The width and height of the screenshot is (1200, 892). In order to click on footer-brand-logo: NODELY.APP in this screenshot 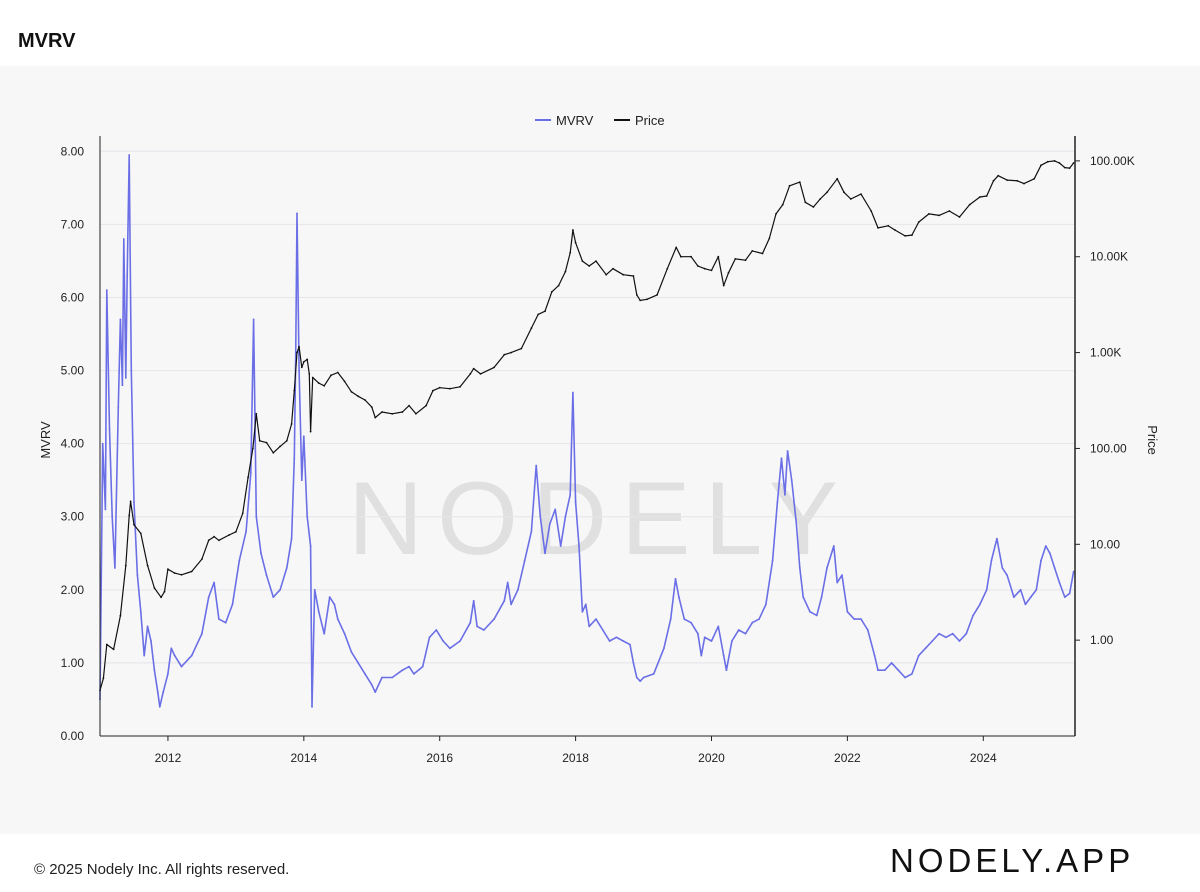, I will do `click(1012, 860)`.